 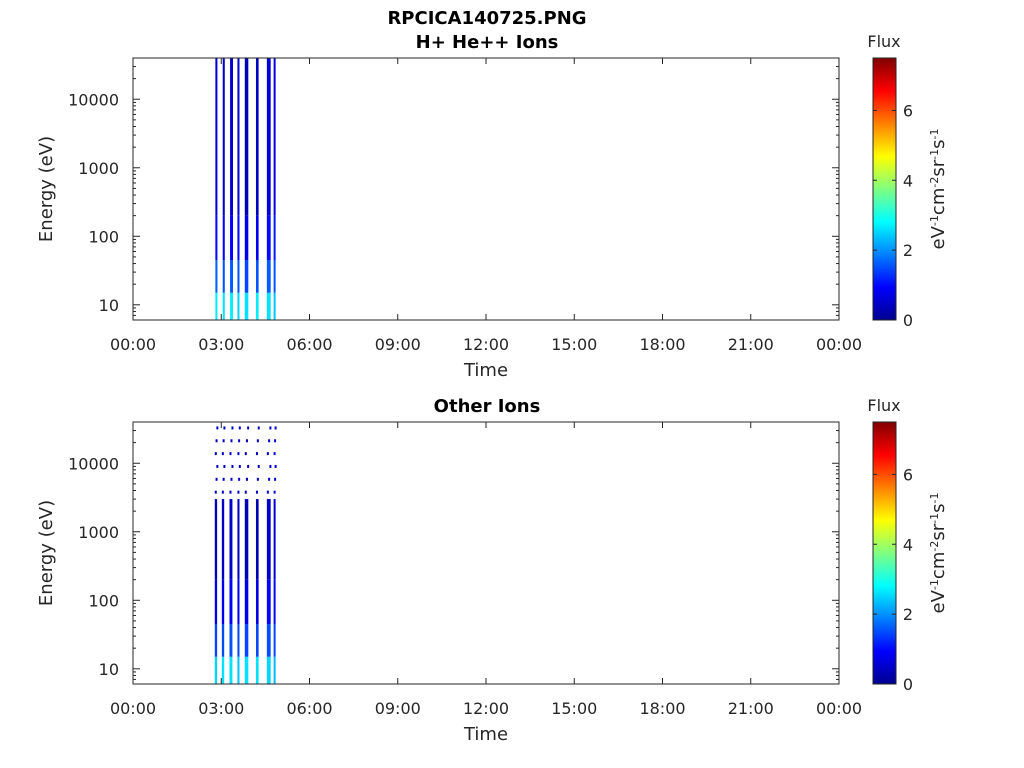 I want to click on panel-1-colorbar-unit-label: eV-1cm-2sr-1s-1, so click(x=939, y=189).